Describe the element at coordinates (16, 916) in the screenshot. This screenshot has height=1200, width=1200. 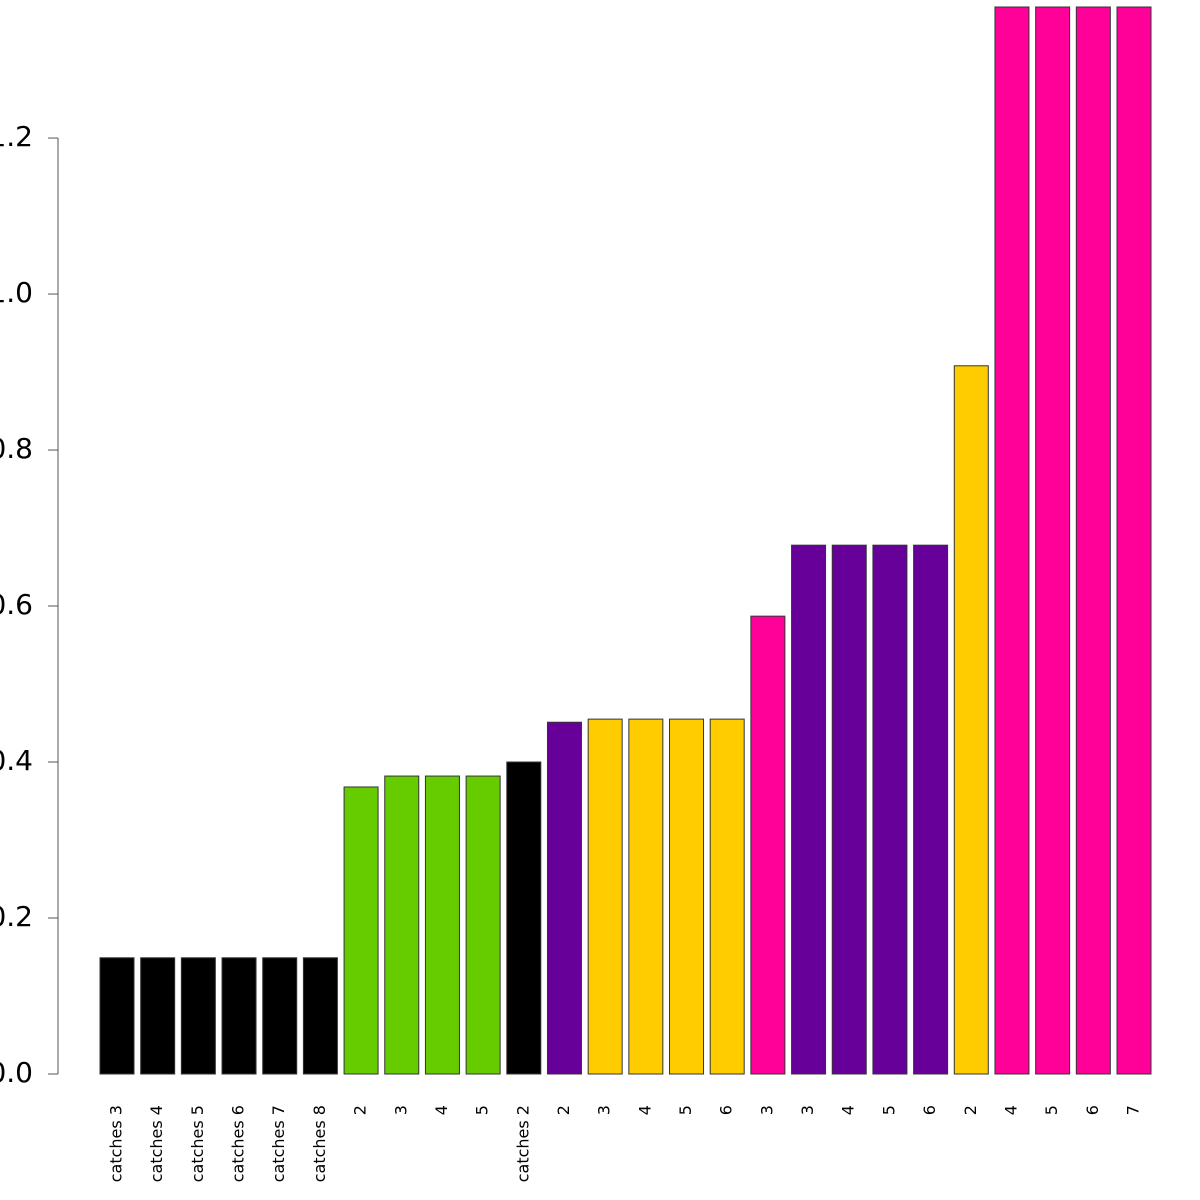
I see `y-tick-label: 0.2` at that location.